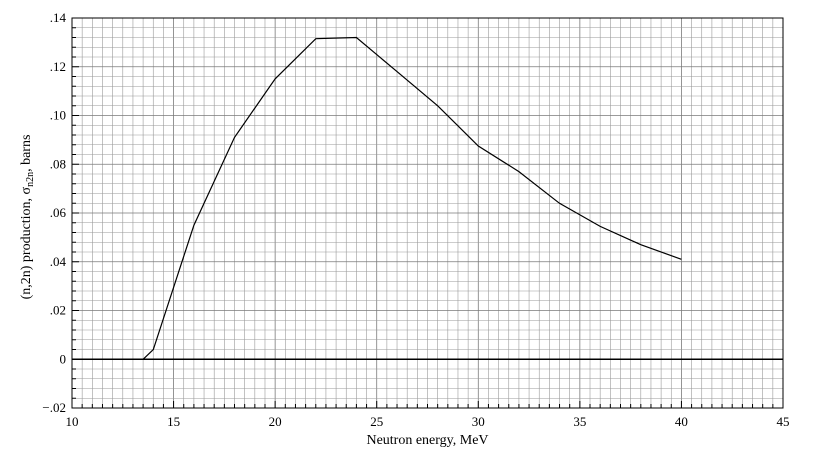  Describe the element at coordinates (58, 212) in the screenshot. I see `y-tick-label: .06` at that location.